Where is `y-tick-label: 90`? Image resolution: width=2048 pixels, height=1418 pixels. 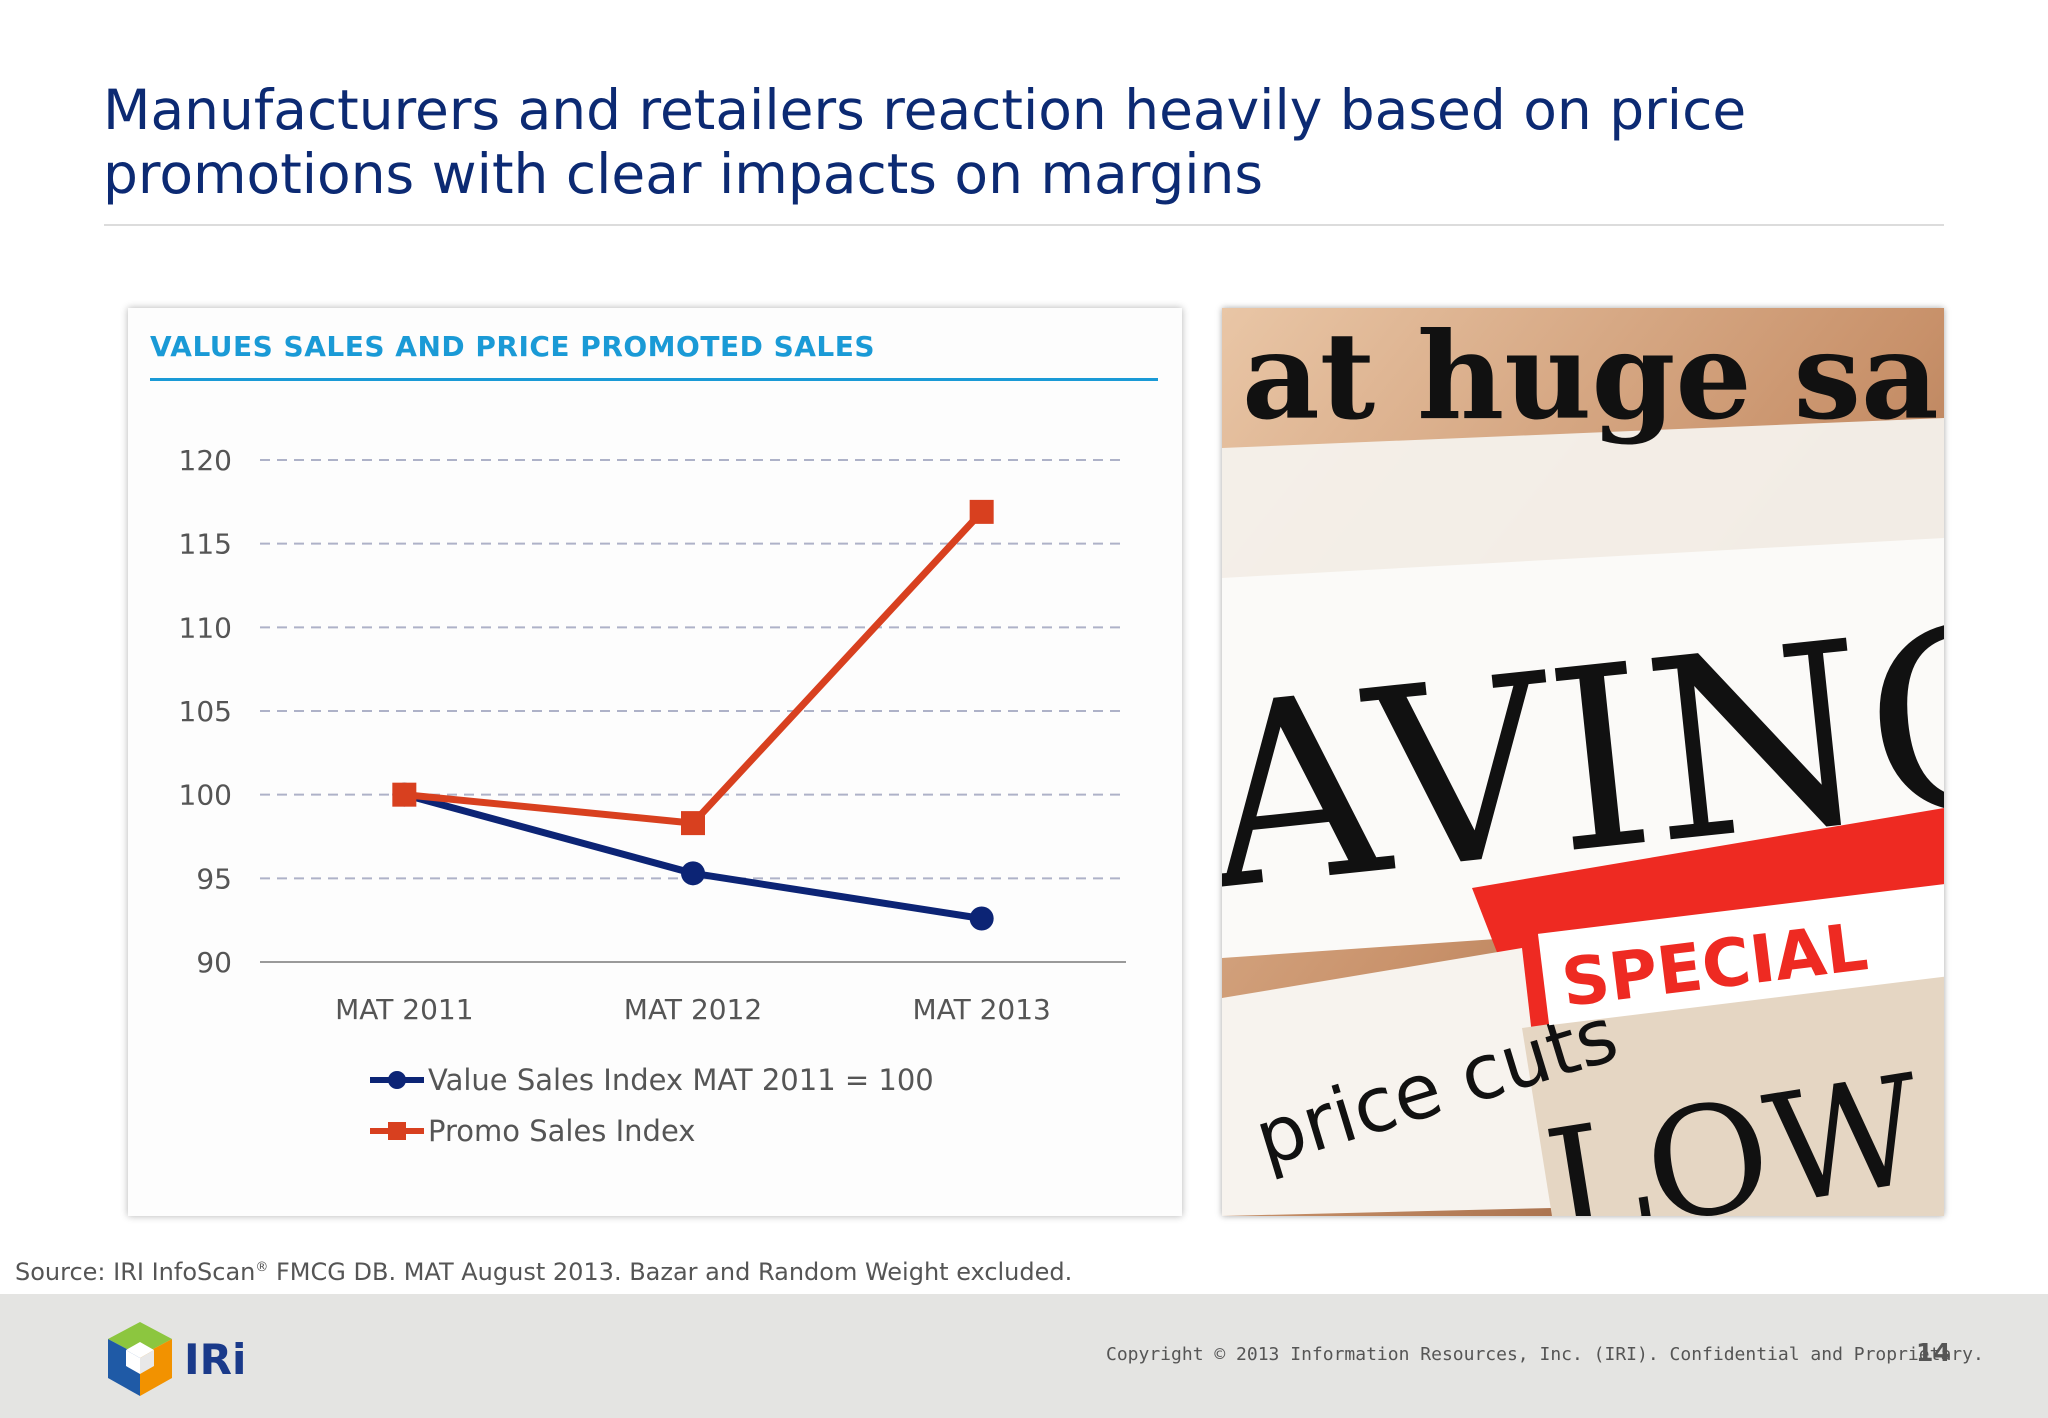
y-tick-label: 90 is located at coordinates (214, 962).